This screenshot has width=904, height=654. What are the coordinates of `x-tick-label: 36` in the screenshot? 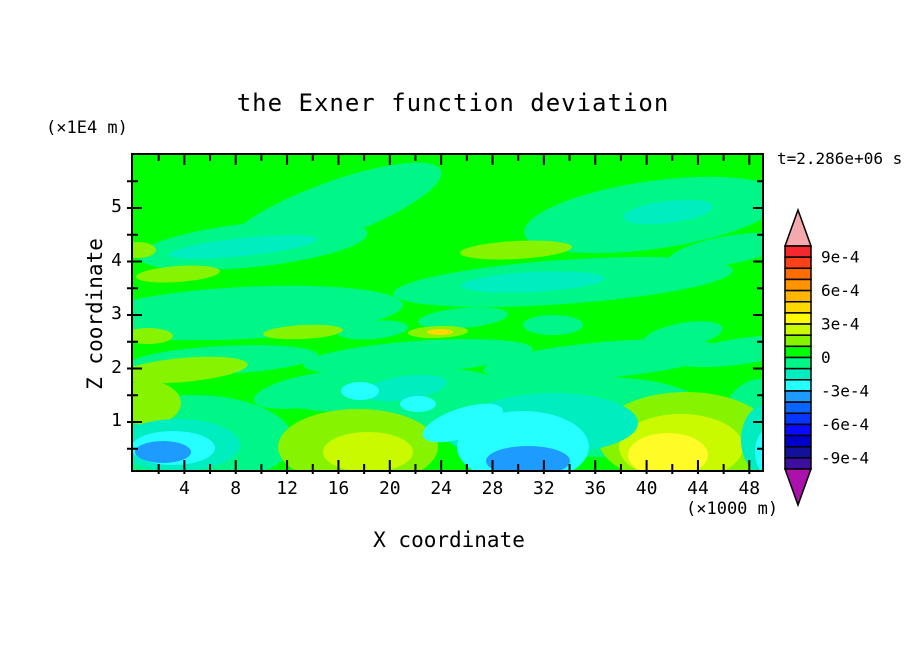 It's located at (595, 488).